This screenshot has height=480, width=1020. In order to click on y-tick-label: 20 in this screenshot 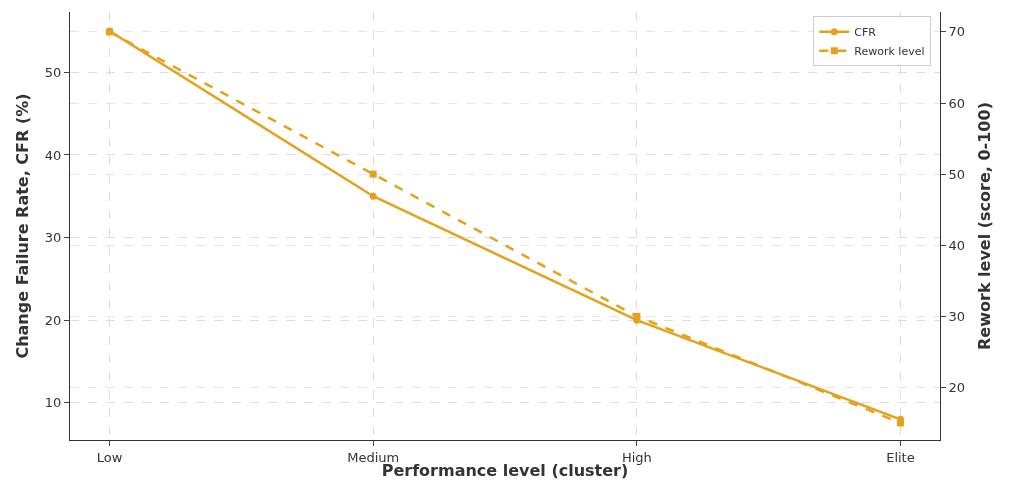, I will do `click(53, 320)`.